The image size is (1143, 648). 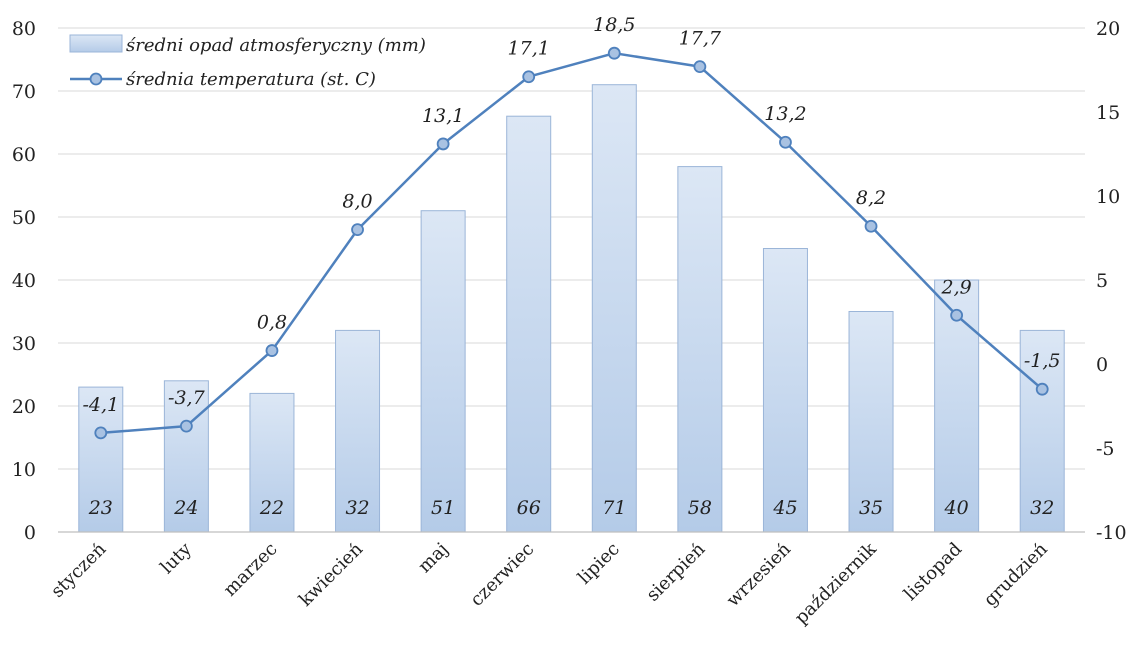 I want to click on temperature-value-label: -1,5, so click(x=1042, y=361).